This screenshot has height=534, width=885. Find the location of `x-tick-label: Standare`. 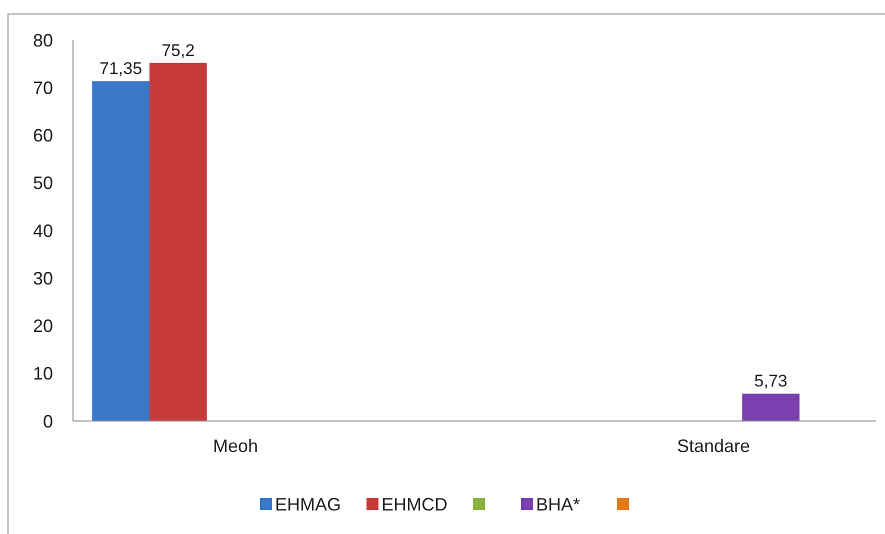

x-tick-label: Standare is located at coordinates (713, 446).